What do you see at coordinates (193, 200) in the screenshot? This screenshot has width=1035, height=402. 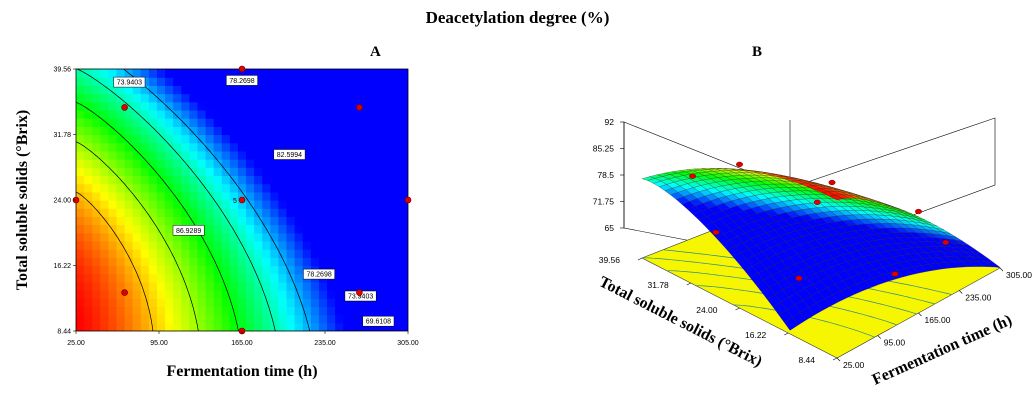 I see `contour-lines` at bounding box center [193, 200].